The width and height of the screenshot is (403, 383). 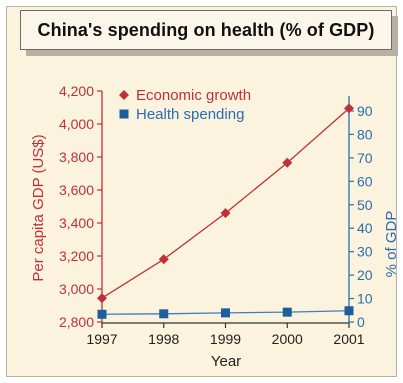 I want to click on legend-economic-growth-label: Economic growth, so click(x=193, y=95).